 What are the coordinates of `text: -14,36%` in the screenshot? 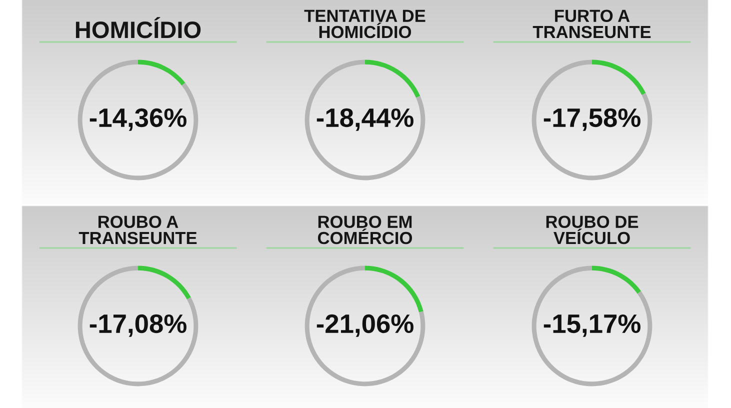 It's located at (138, 119).